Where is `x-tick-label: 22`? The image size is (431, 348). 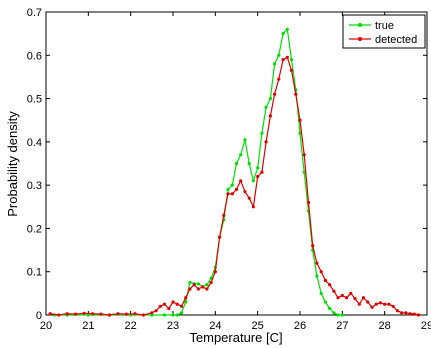
x-tick-label: 22 is located at coordinates (131, 326).